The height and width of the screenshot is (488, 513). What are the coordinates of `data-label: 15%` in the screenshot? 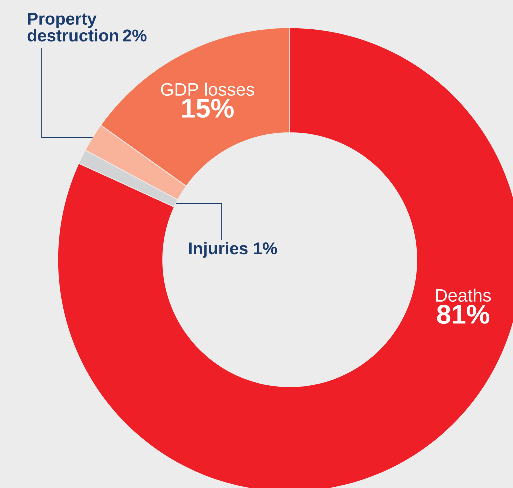 It's located at (208, 108).